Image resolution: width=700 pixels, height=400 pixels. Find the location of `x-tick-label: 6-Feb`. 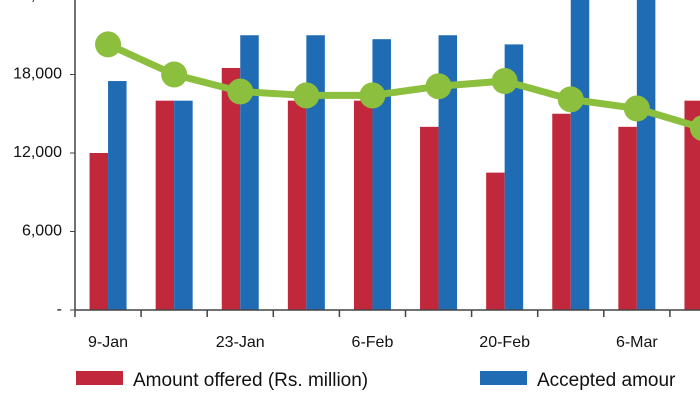

x-tick-label: 6-Feb is located at coordinates (373, 342).